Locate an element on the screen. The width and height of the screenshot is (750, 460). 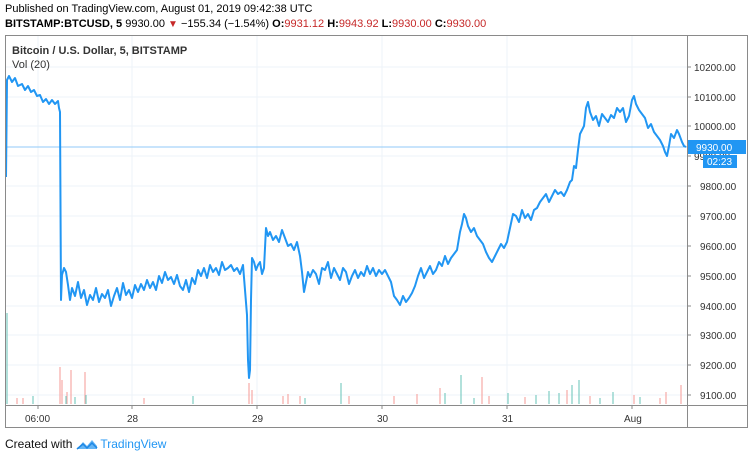
price-tick: 10100.00 is located at coordinates (715, 98).